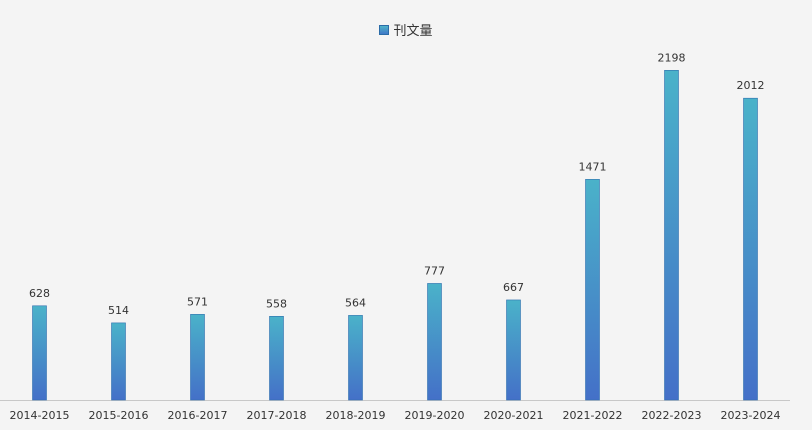  What do you see at coordinates (672, 57) in the screenshot?
I see `data-label-2022-2023: 2198` at bounding box center [672, 57].